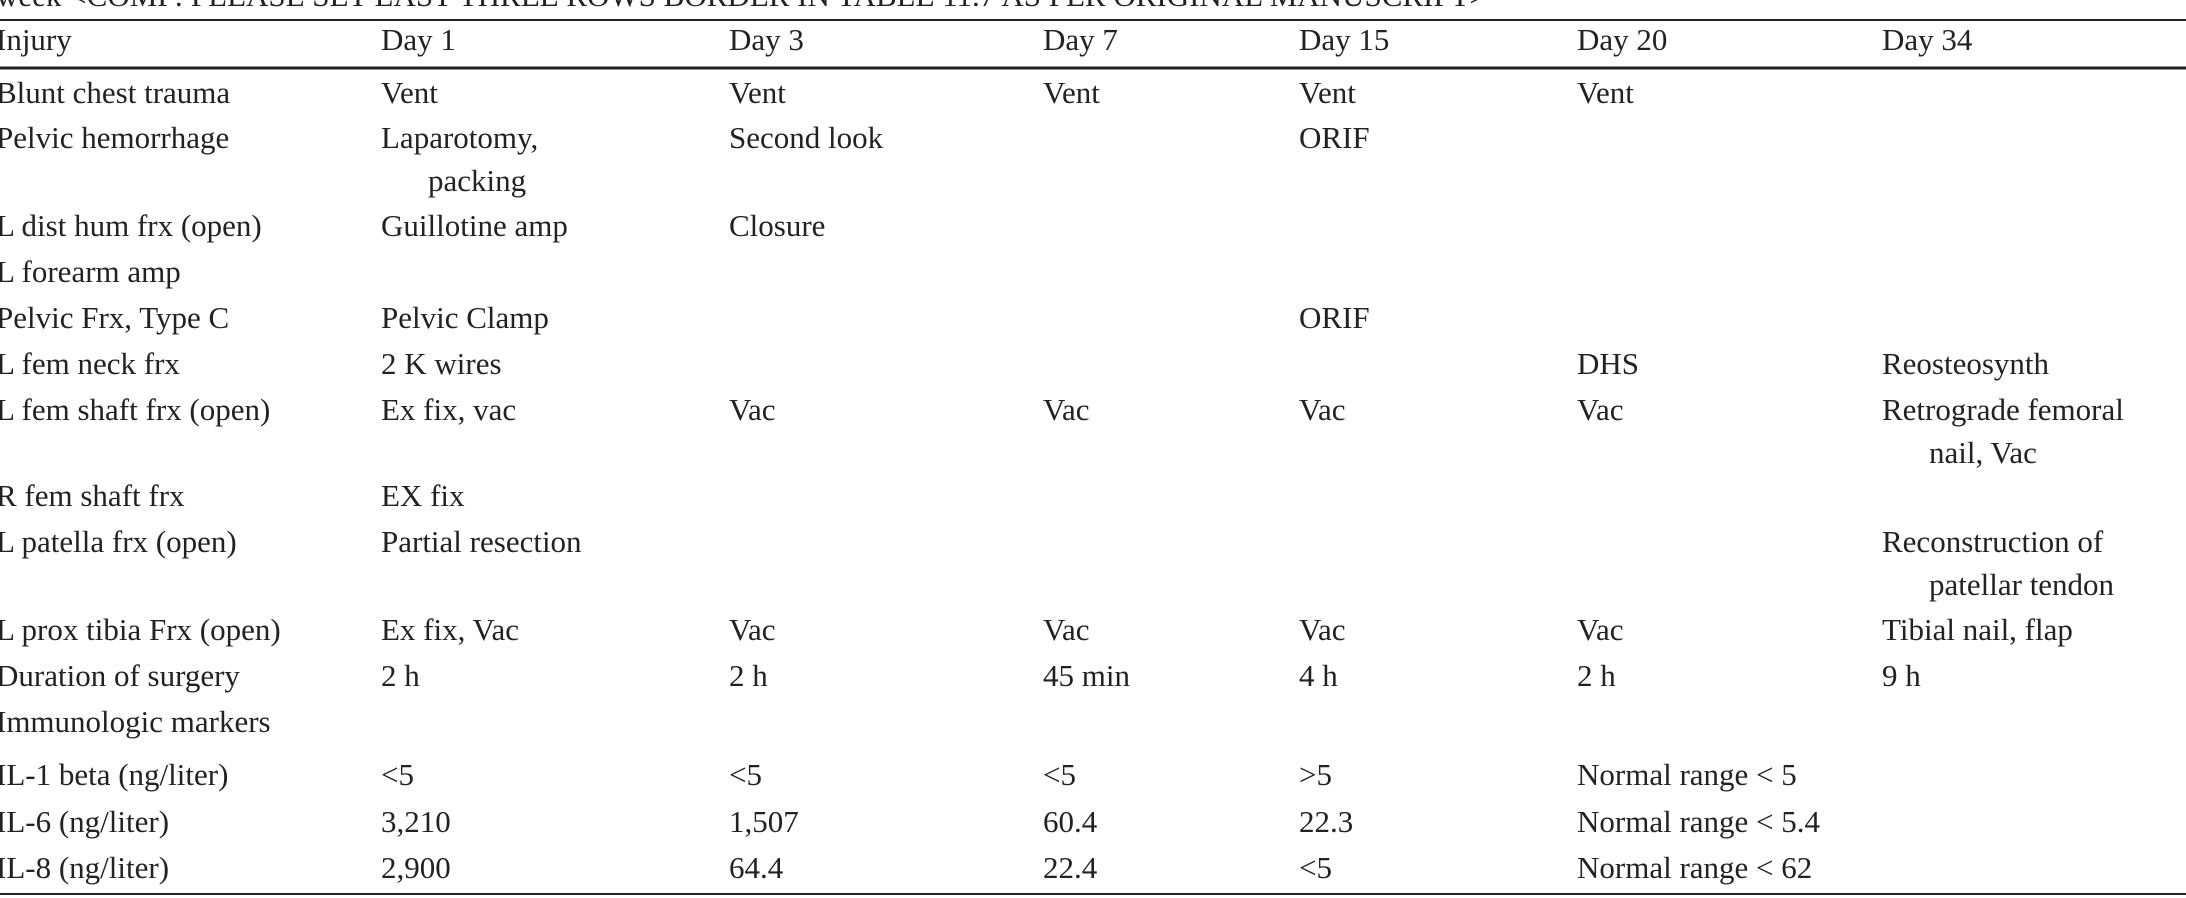 Image resolution: width=2186 pixels, height=898 pixels. I want to click on header-cell: Day 20, so click(1622, 39).